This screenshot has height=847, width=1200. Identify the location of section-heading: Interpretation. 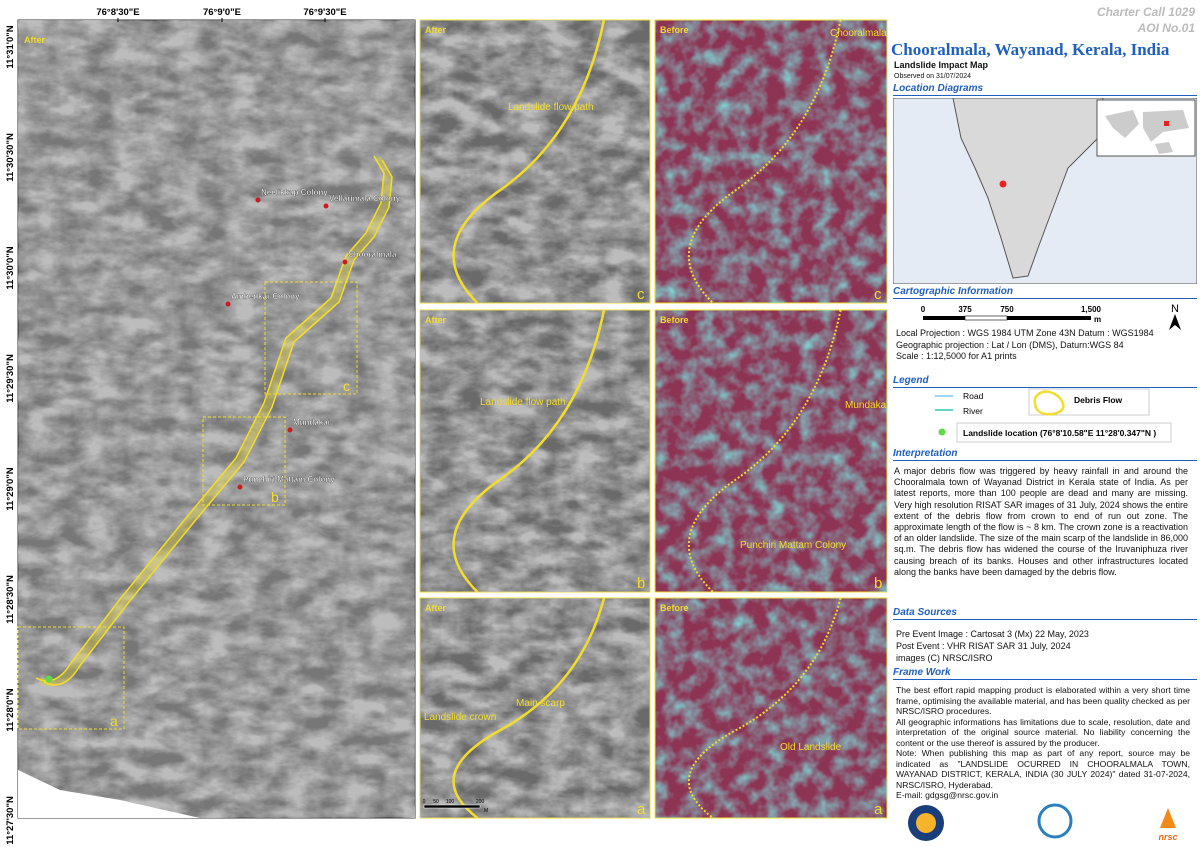
(1045, 454).